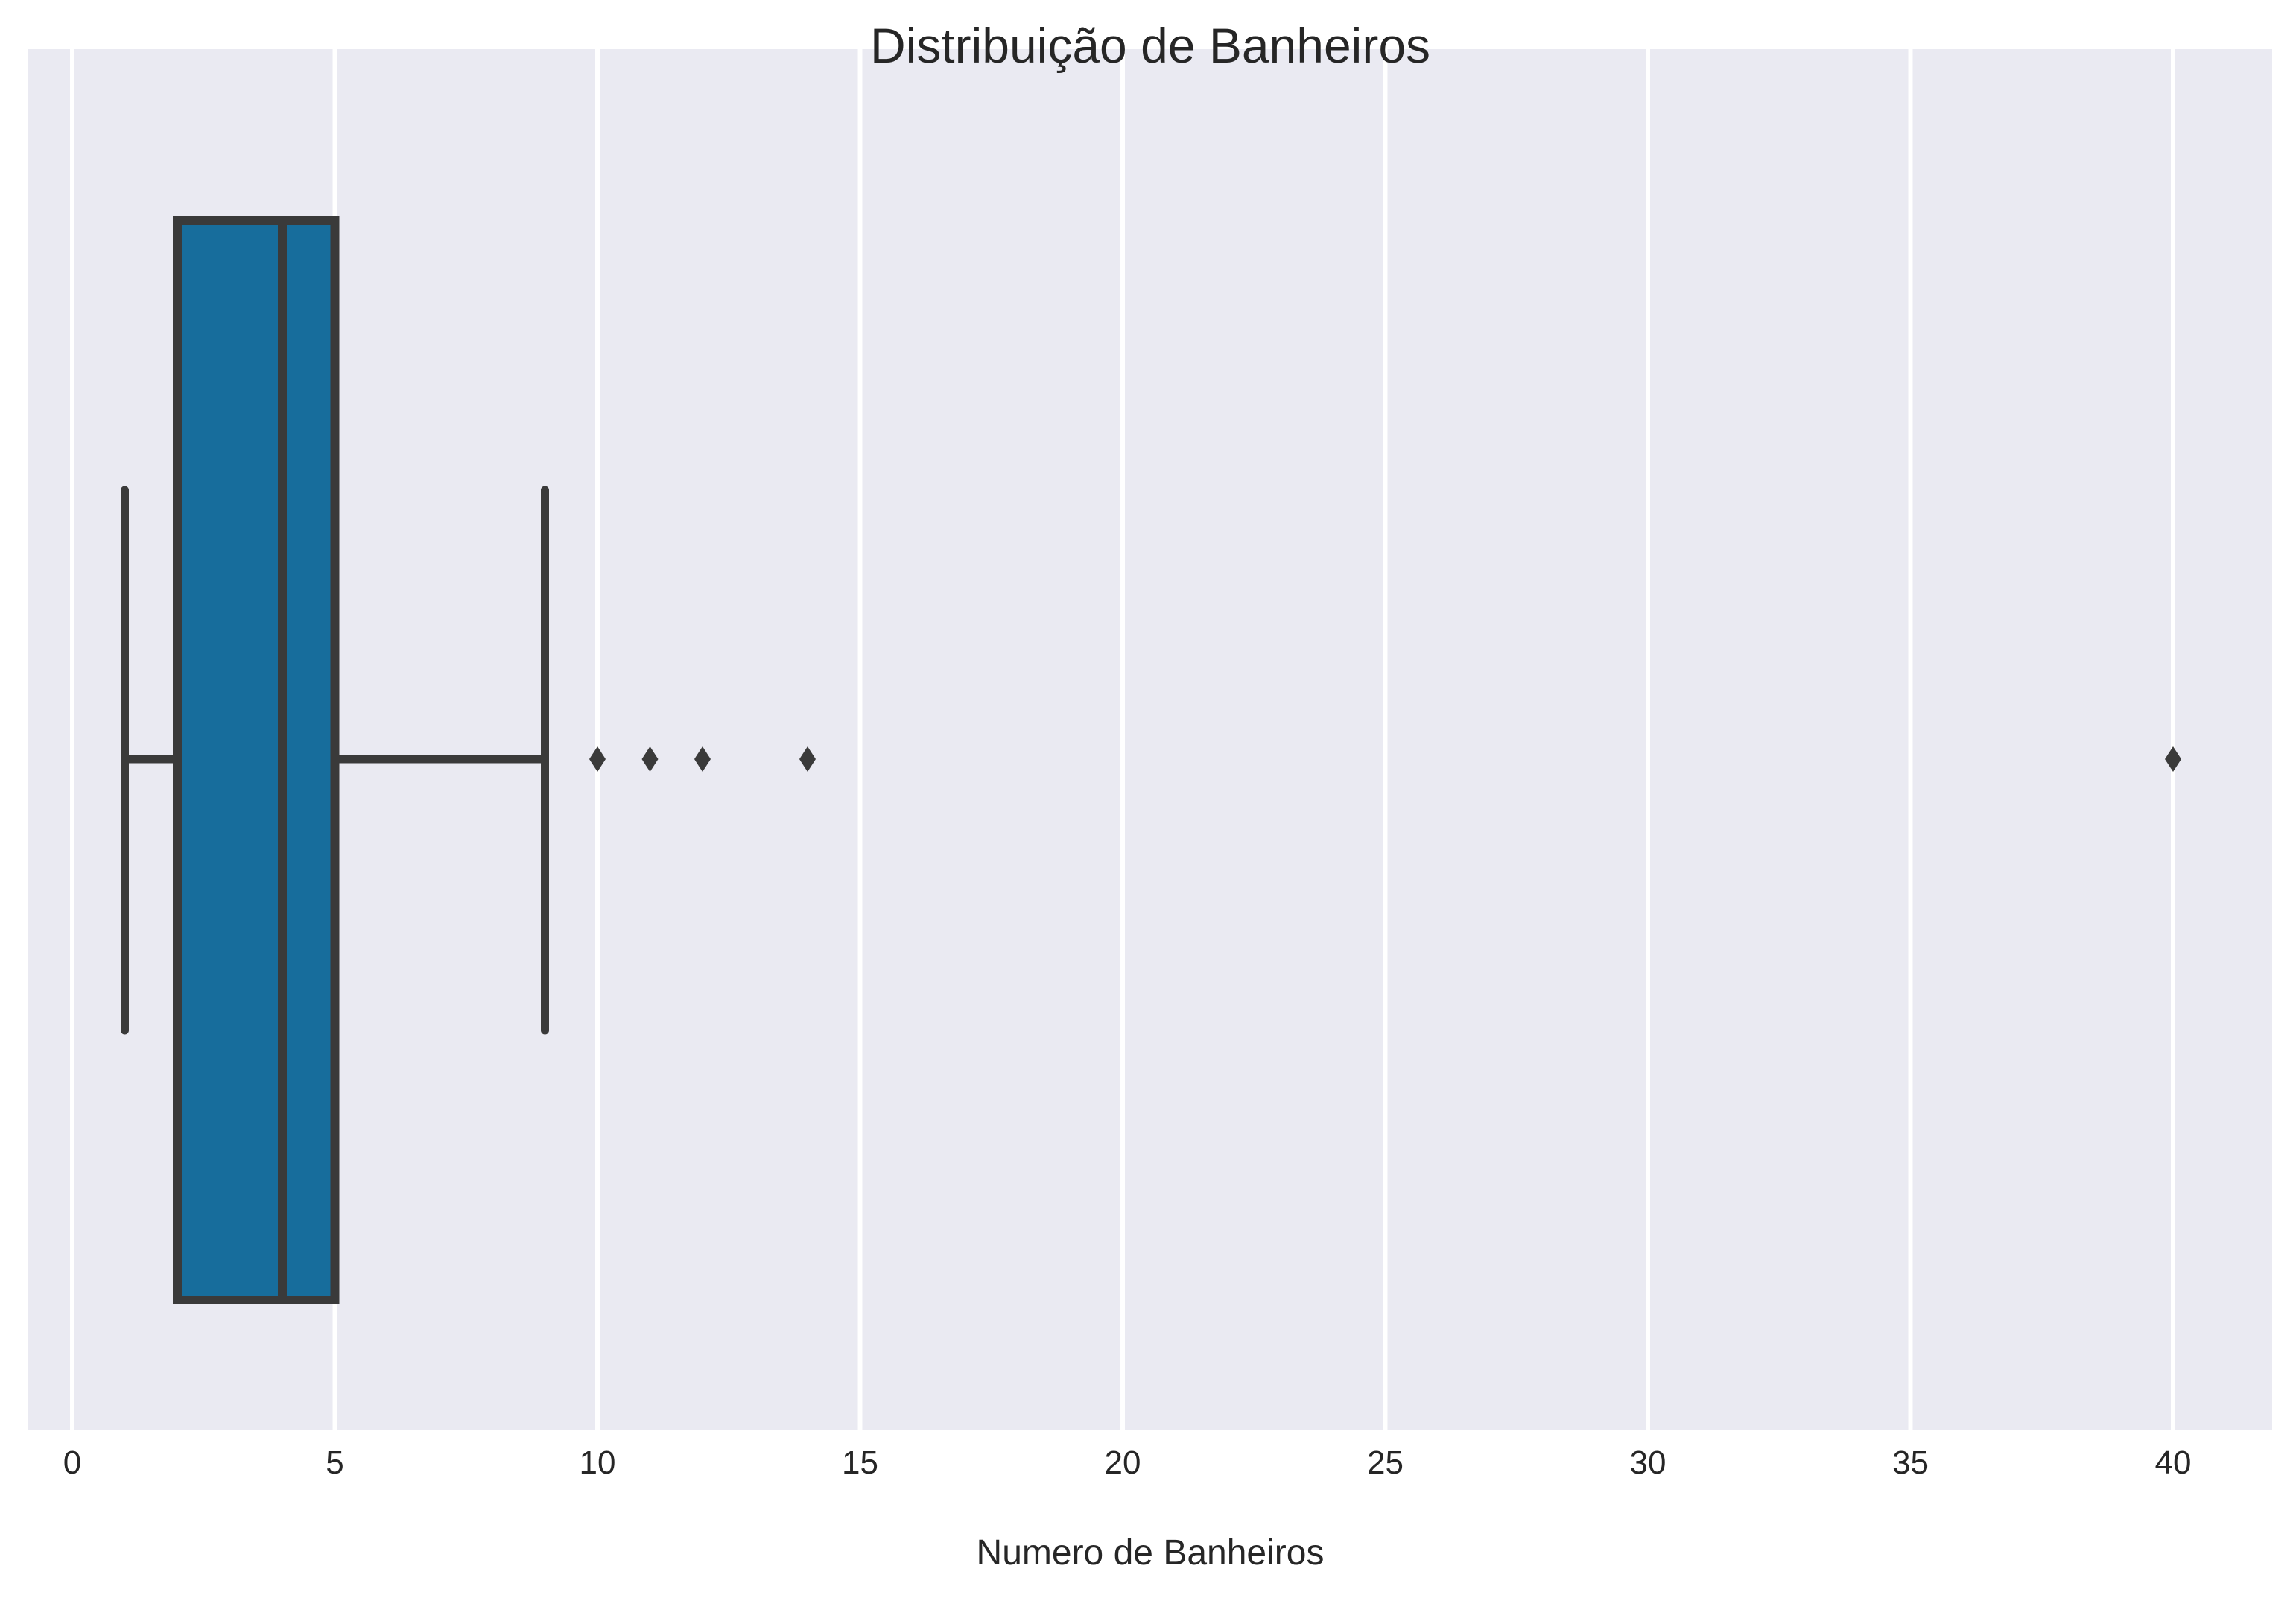 The width and height of the screenshot is (2296, 1598). Describe the element at coordinates (860, 1463) in the screenshot. I see `x-tick-label-15: 15` at that location.